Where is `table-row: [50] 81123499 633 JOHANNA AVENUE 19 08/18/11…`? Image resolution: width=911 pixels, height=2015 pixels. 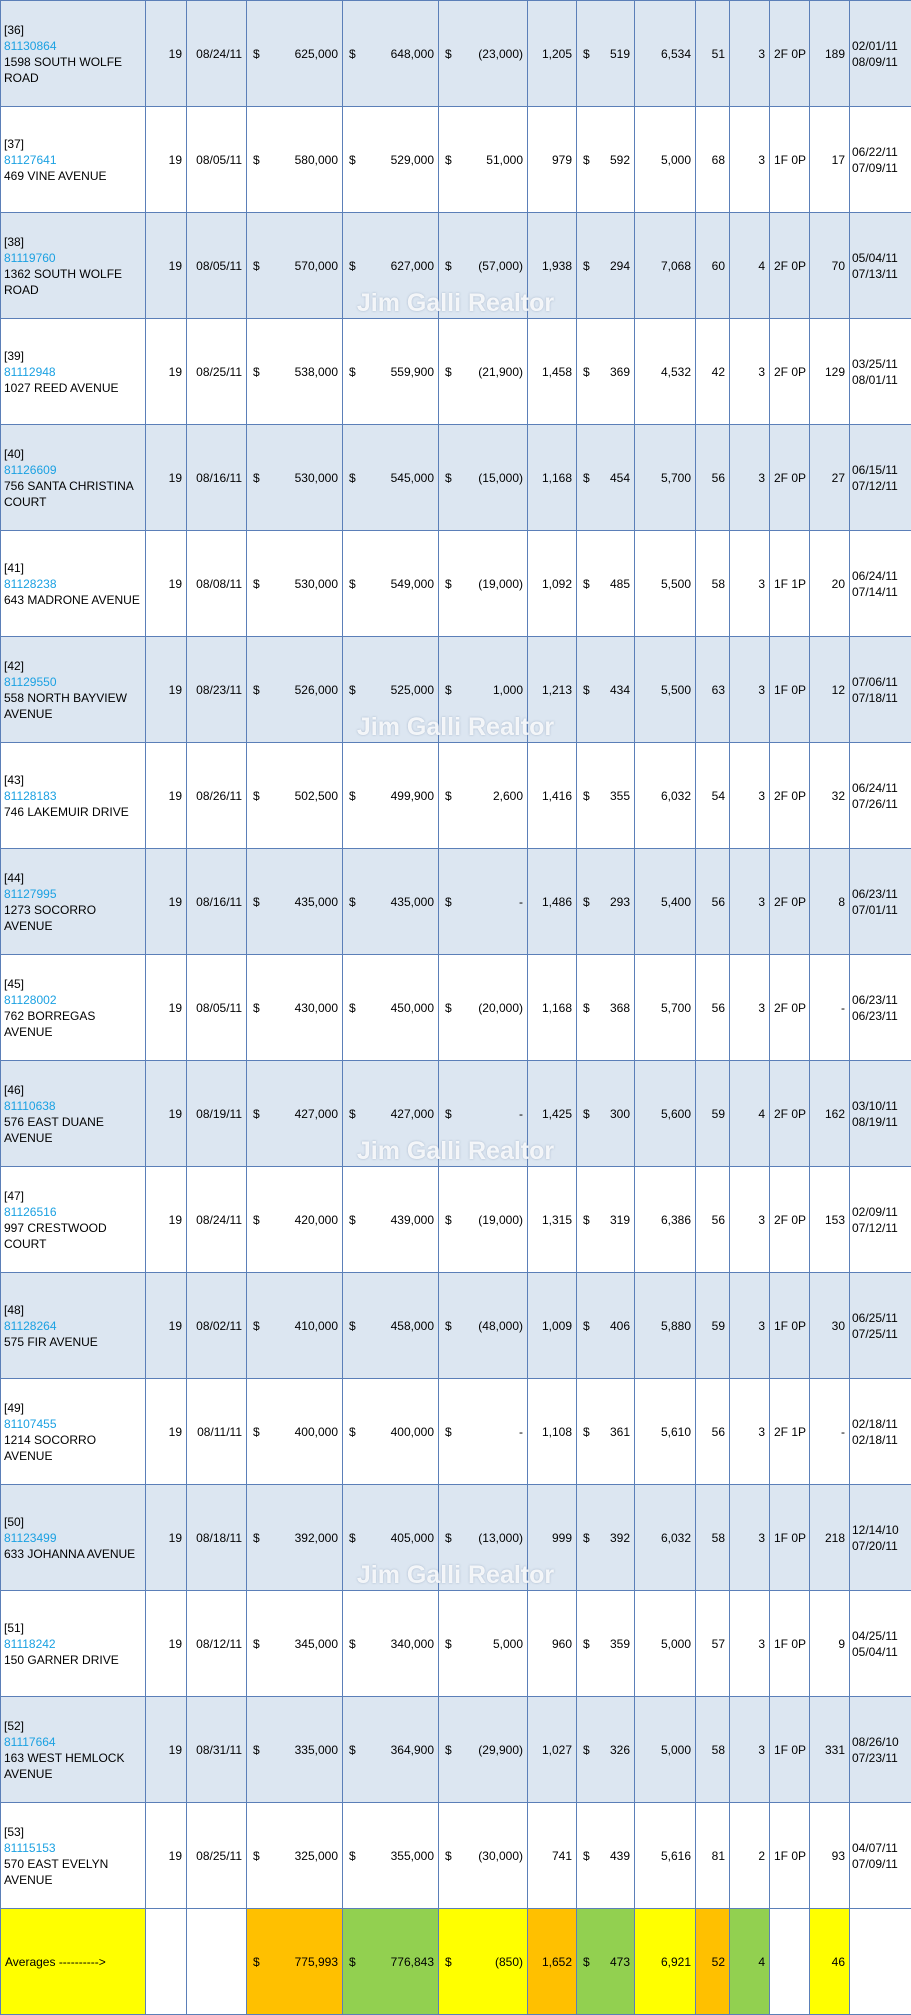 table-row: [50] 81123499 633 JOHANNA AVENUE 19 08/18/11… is located at coordinates (455, 1537).